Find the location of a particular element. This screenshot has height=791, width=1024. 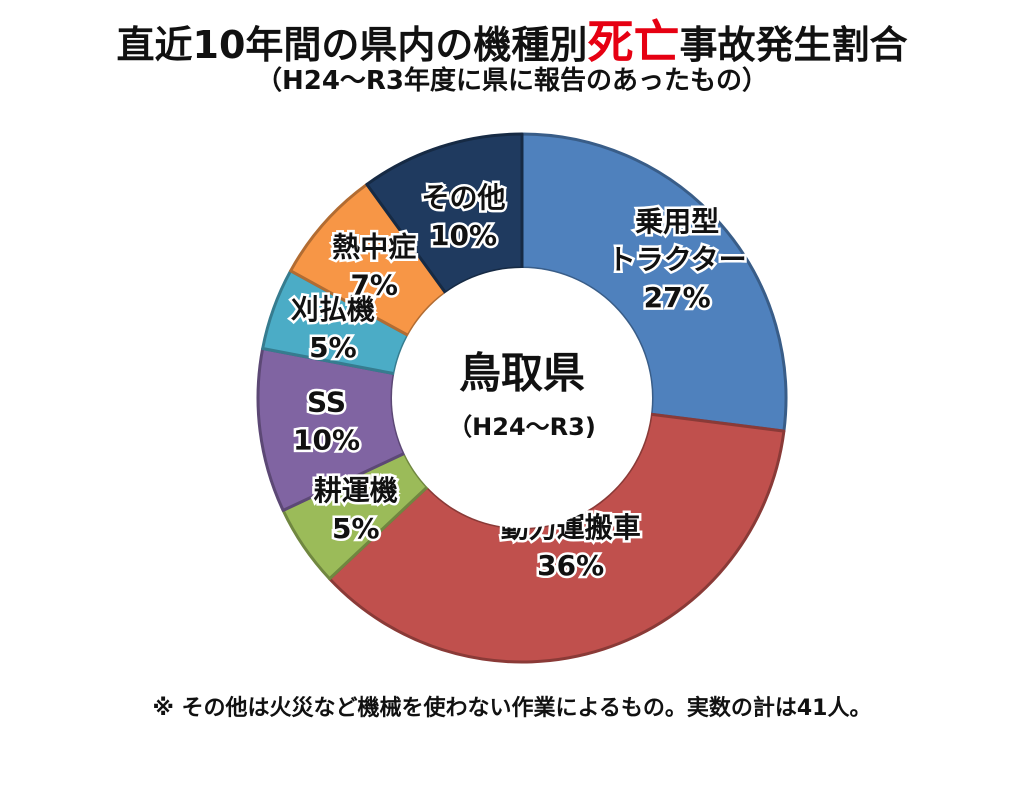

slice-name-4-line-1: SS is located at coordinates (326, 402).